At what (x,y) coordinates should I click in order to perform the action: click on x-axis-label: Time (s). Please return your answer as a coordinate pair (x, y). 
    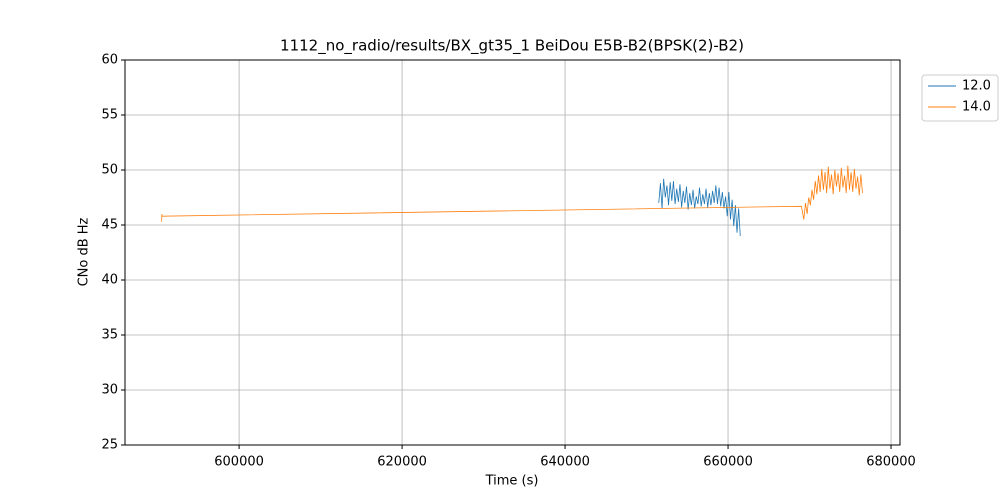
    Looking at the image, I should click on (512, 481).